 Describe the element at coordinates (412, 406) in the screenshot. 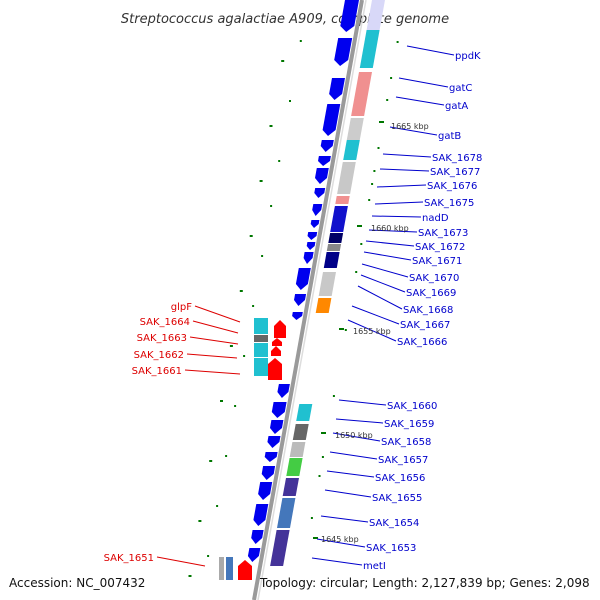

I see `gene-label: SAK_1660` at that location.